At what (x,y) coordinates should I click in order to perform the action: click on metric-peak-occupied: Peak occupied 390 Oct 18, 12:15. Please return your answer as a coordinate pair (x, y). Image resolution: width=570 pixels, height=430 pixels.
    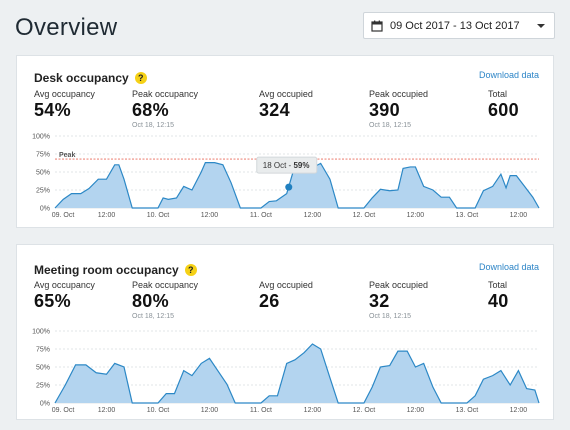
    Looking at the image, I should click on (398, 109).